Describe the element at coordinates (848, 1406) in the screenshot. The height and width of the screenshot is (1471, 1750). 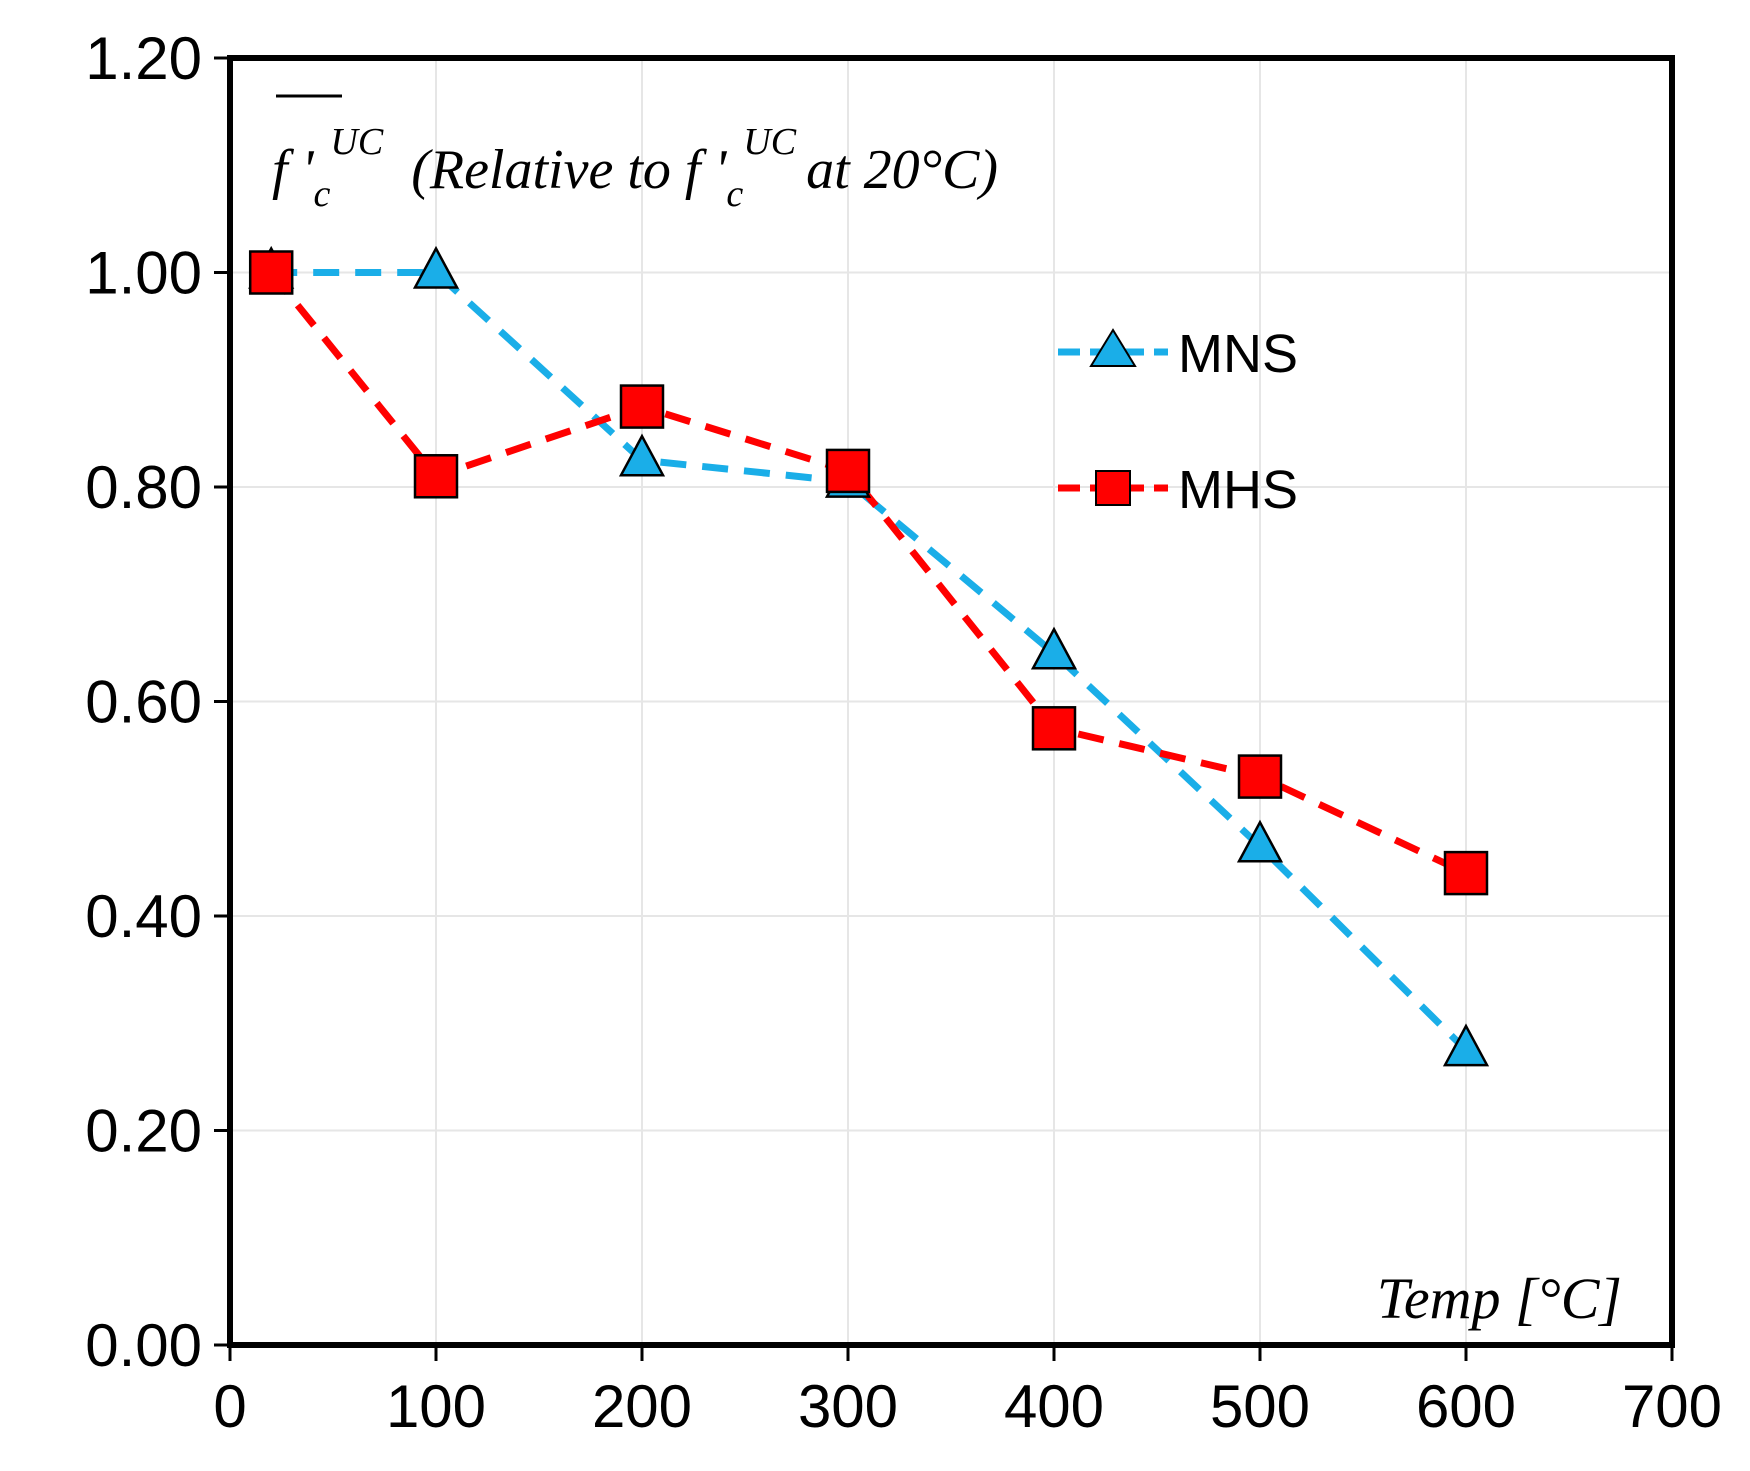
I see `x-tick-label: 300` at that location.